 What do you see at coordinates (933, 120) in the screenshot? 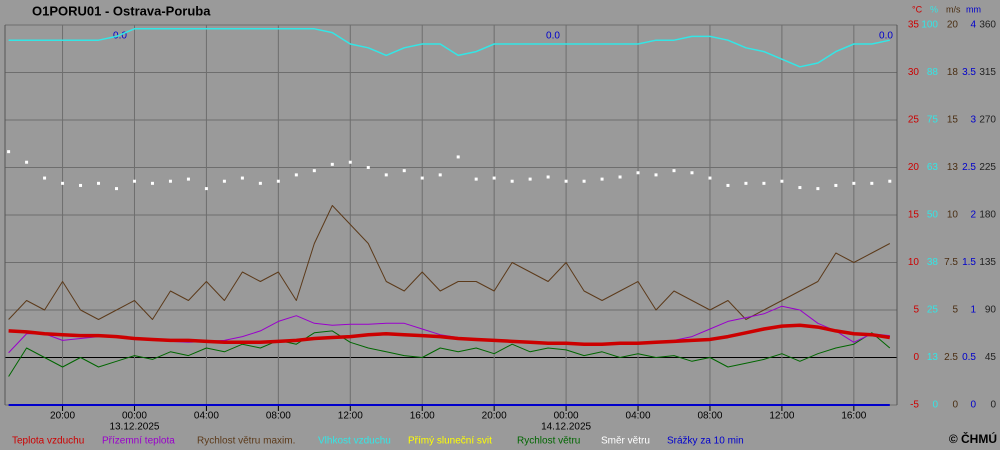
I see `y-tick-label: 75` at bounding box center [933, 120].